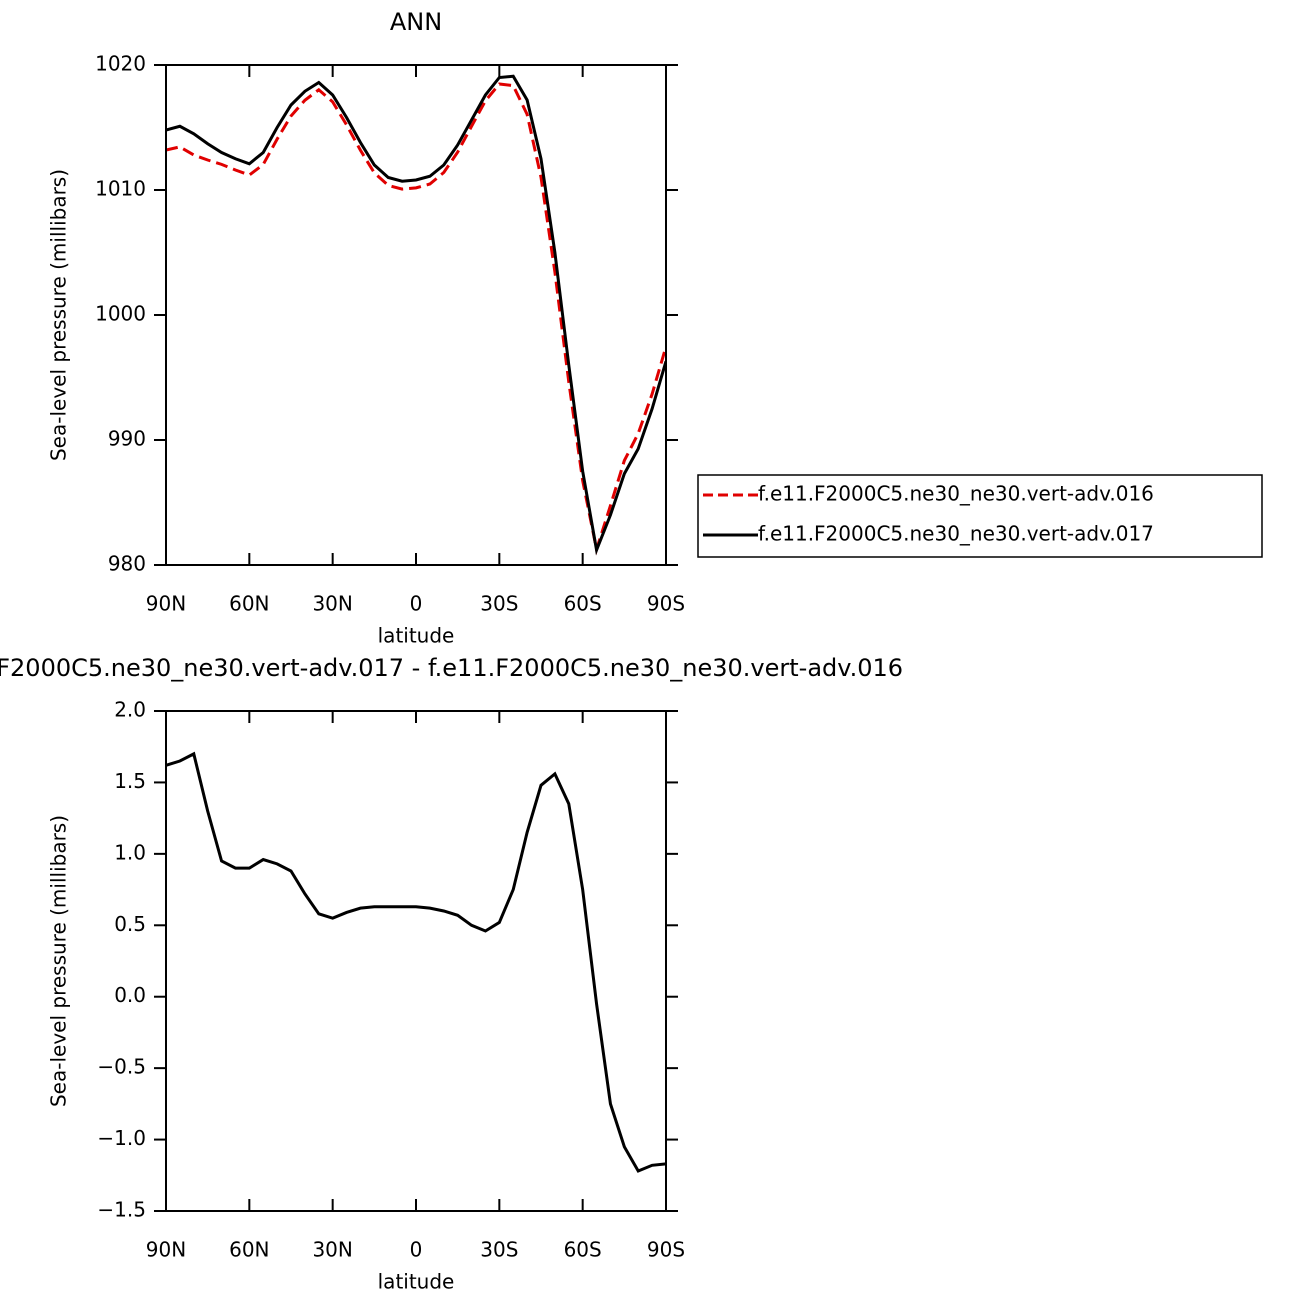 The width and height of the screenshot is (1306, 1303). I want to click on y-tick-label: 980, so click(127, 564).